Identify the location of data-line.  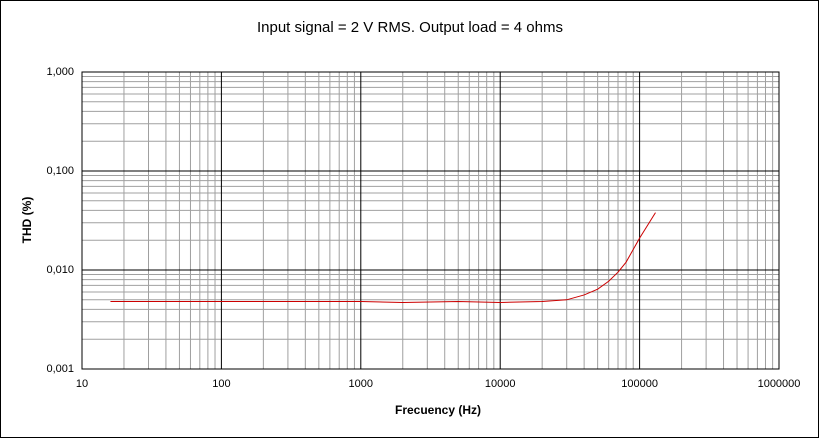
(383, 257).